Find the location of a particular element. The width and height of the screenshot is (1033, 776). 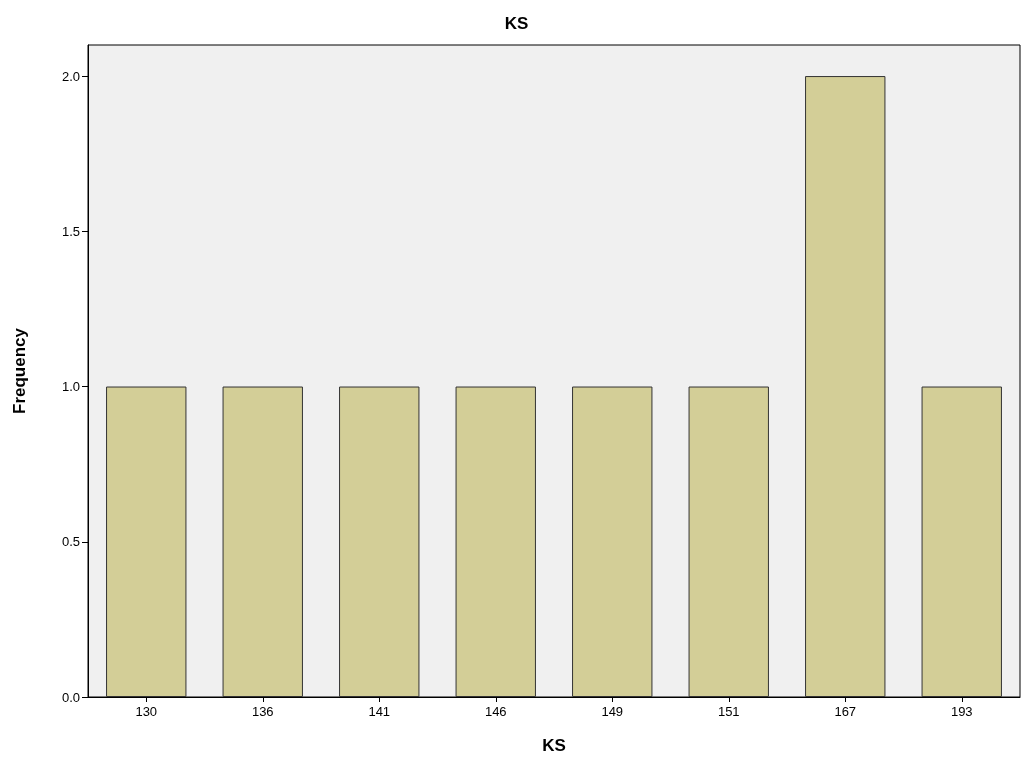

x-tick-label: 146 is located at coordinates (495, 711).